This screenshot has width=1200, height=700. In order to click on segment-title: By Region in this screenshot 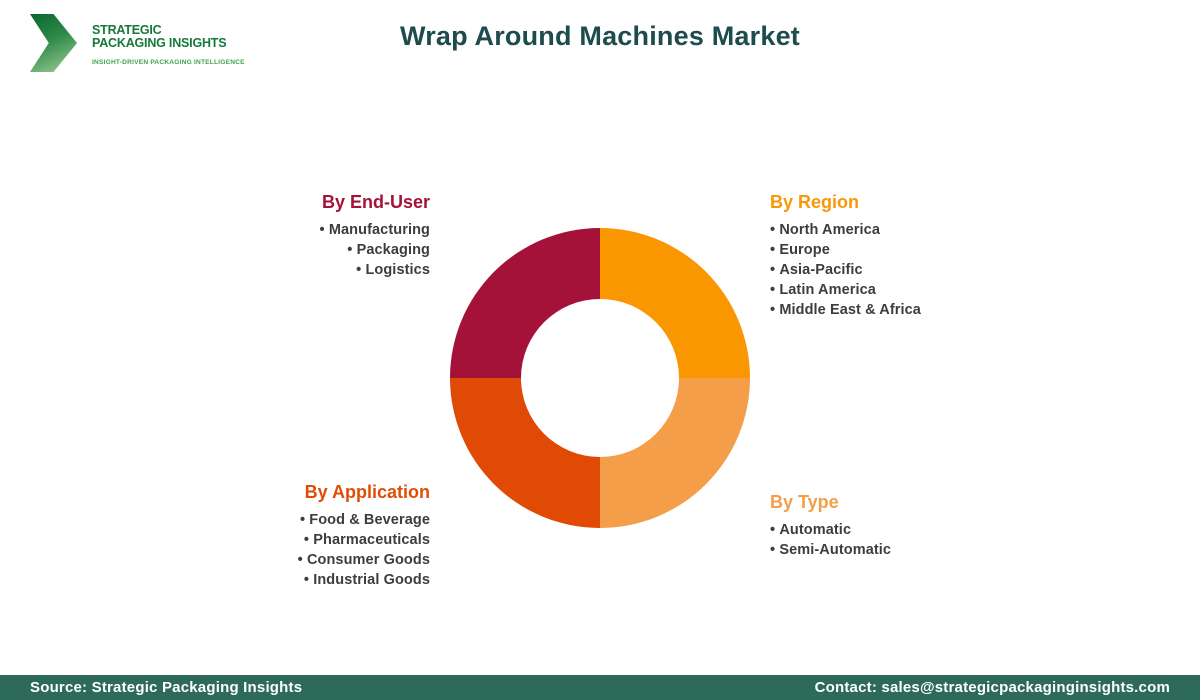, I will do `click(815, 202)`.